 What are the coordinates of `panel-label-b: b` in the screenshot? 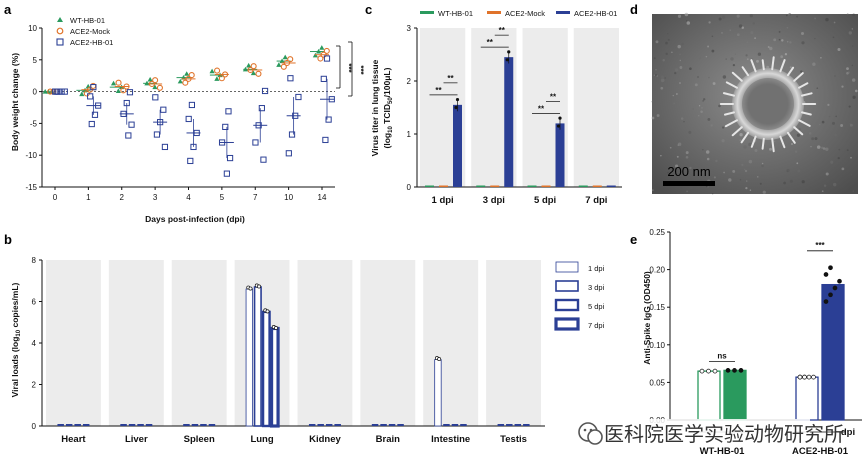 It's located at (8, 239).